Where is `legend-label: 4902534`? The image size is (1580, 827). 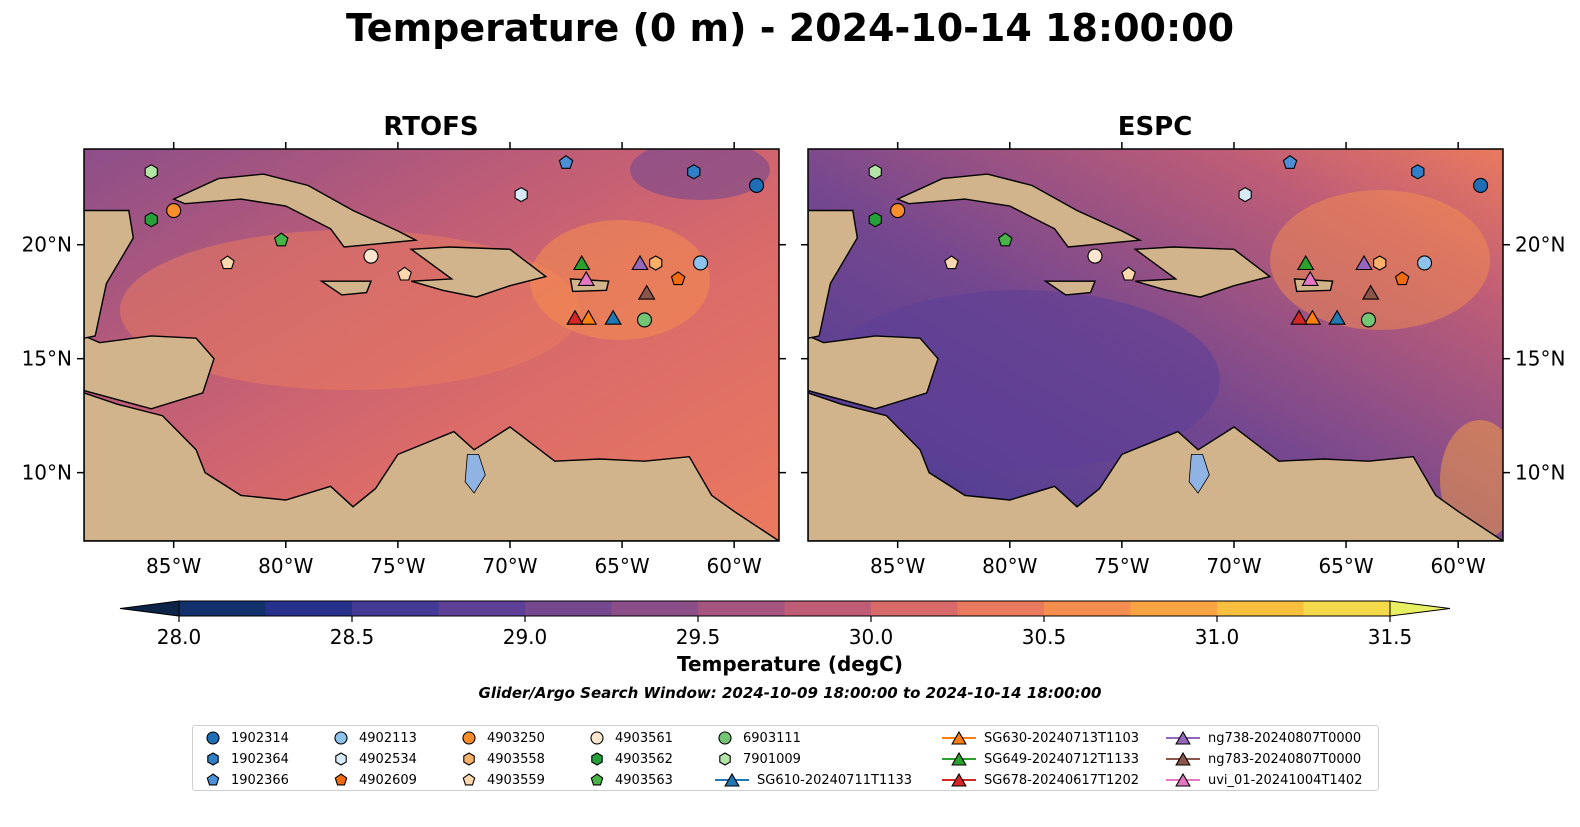 legend-label: 4902534 is located at coordinates (388, 759).